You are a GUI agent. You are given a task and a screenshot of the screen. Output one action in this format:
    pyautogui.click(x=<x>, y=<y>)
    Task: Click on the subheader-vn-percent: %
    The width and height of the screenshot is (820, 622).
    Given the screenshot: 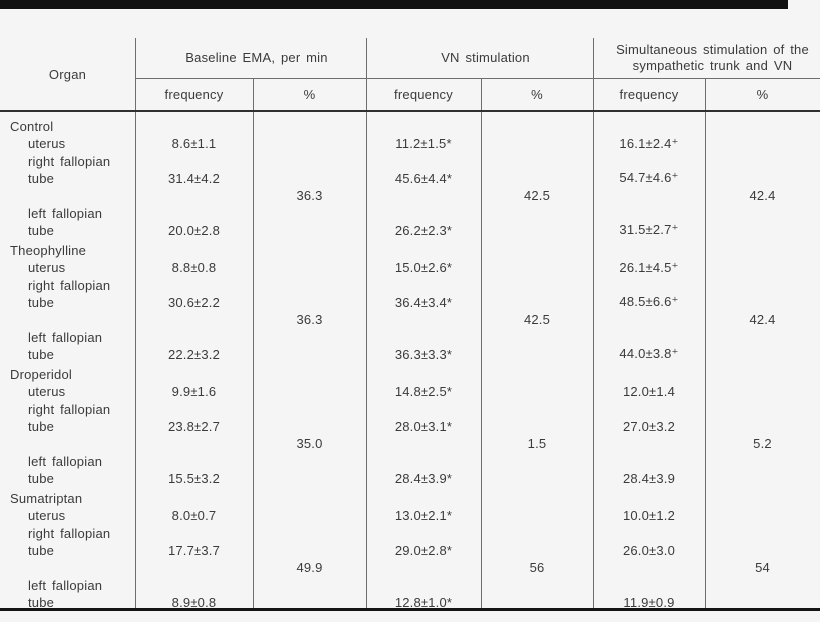 What is the action you would take?
    pyautogui.click(x=537, y=94)
    